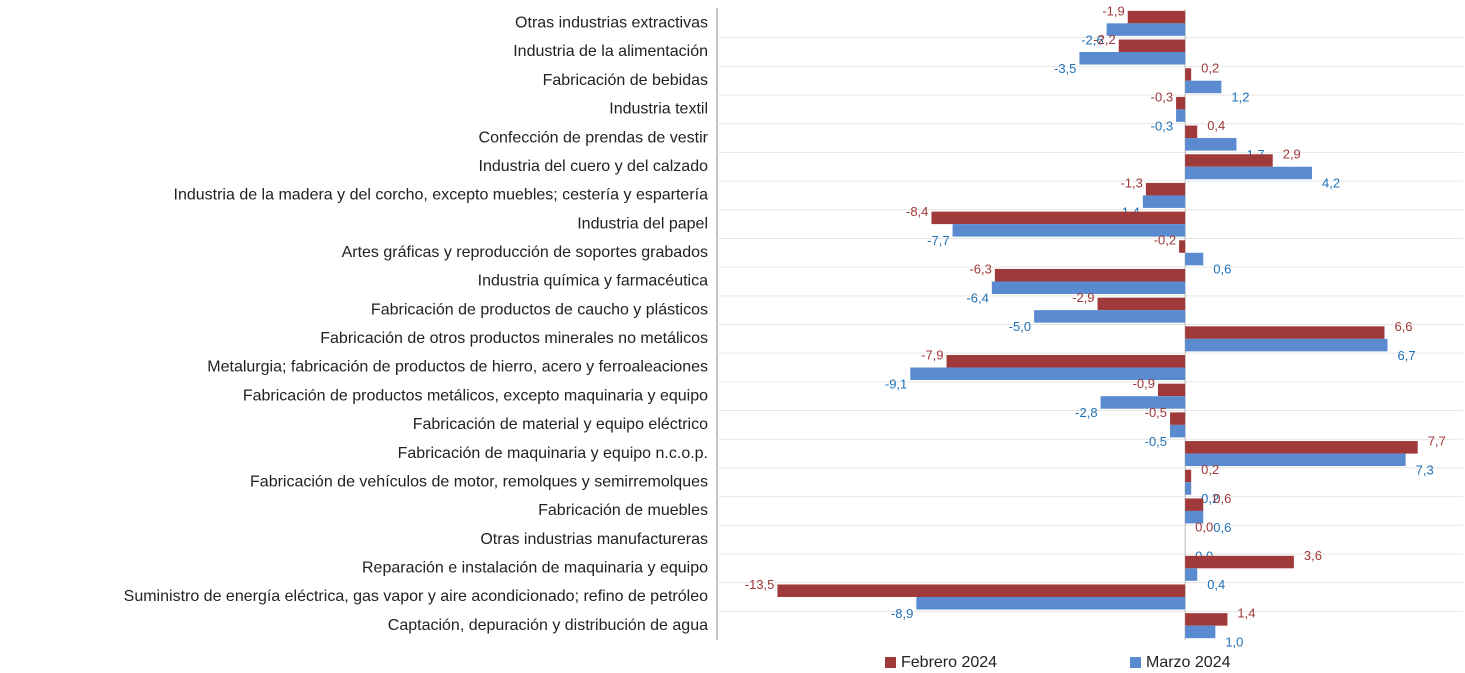 This screenshot has height=673, width=1465. I want to click on value-label: -7,7, so click(938, 240).